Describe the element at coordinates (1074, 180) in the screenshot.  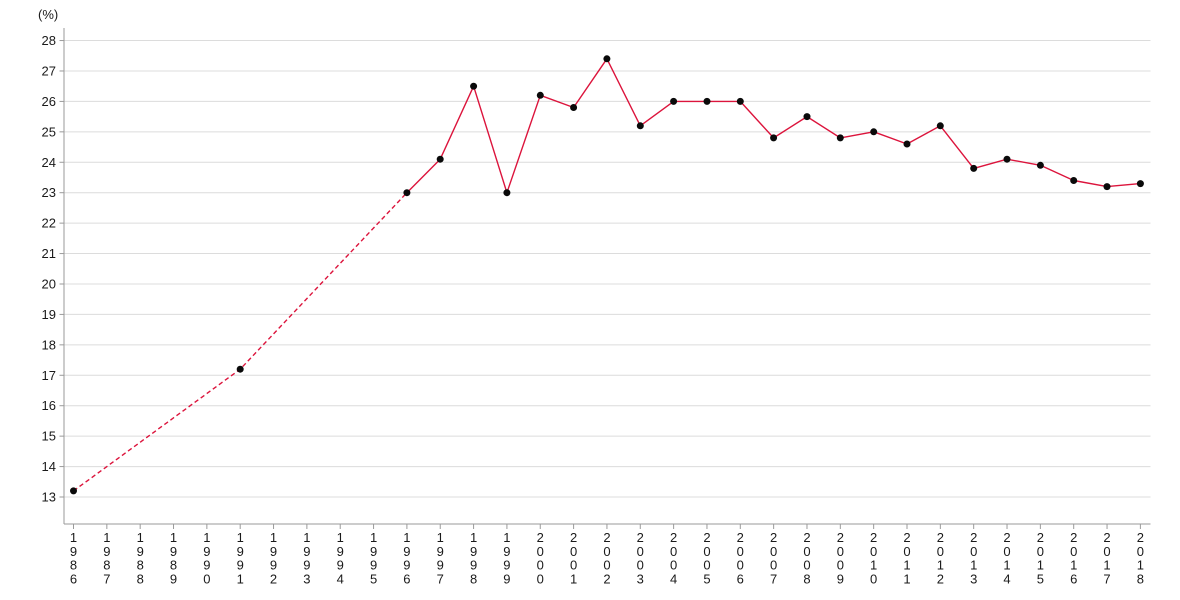
I see `data-point-2016` at that location.